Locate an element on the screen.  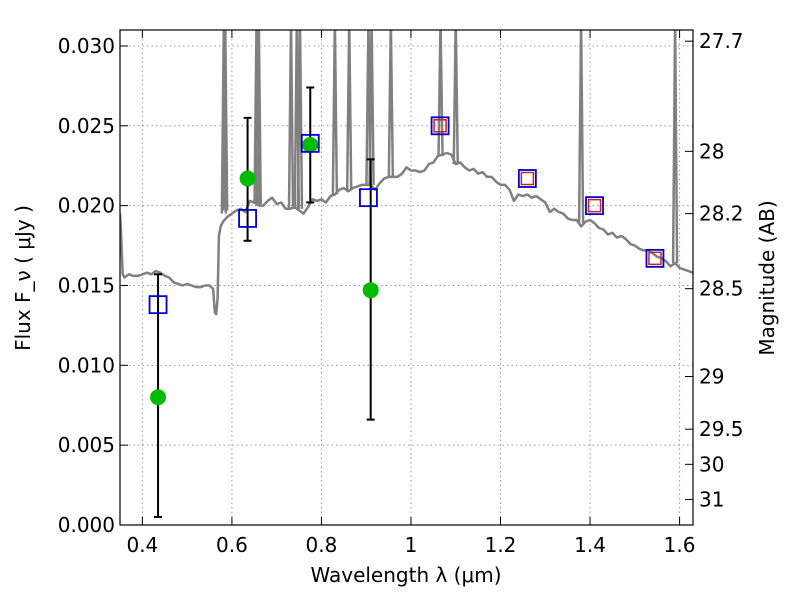
x-axis-label: Wavelength λ (μm) is located at coordinates (405, 575).